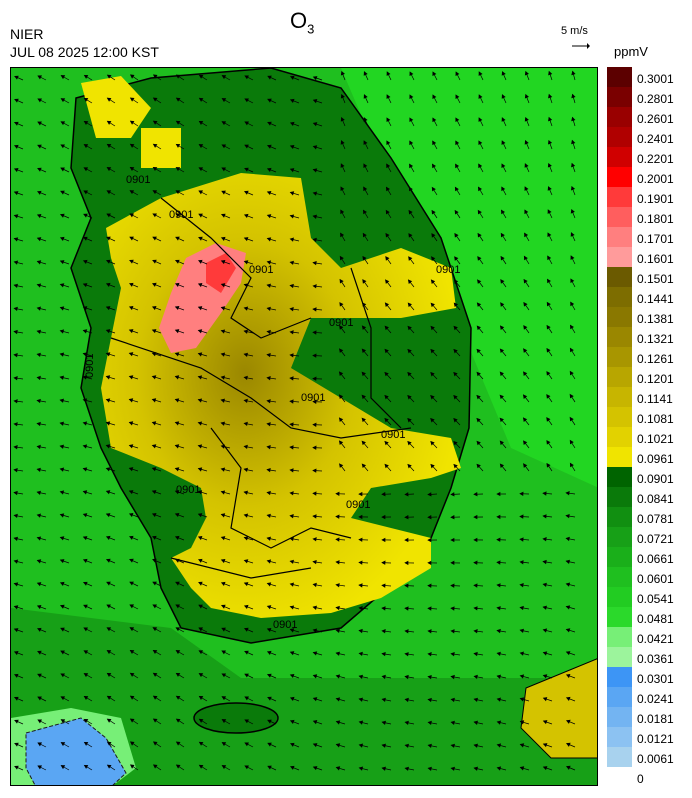 This screenshot has width=692, height=798. I want to click on legend-label: 0.1261, so click(655, 359).